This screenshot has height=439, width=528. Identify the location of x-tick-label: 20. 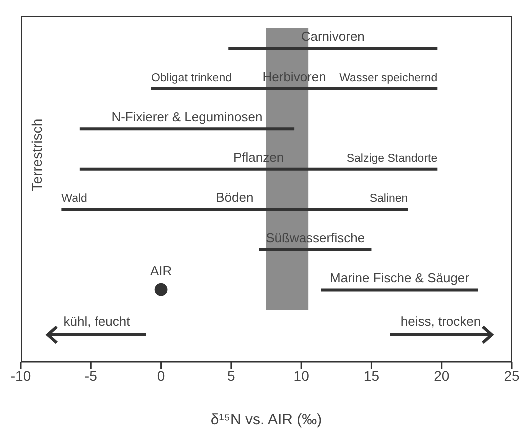
(442, 376).